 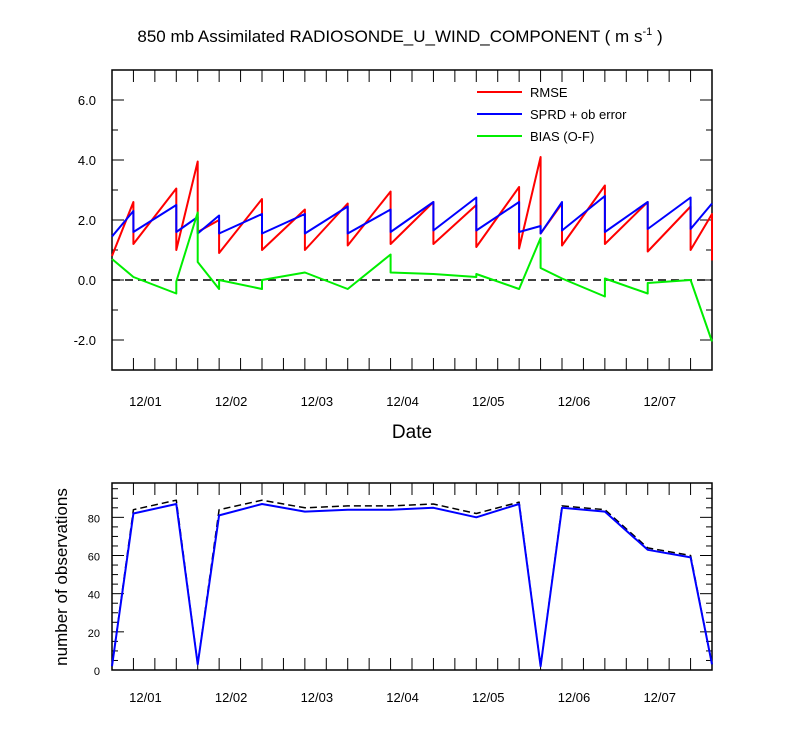 I want to click on series-line-sprd-ob-error, so click(x=412, y=216).